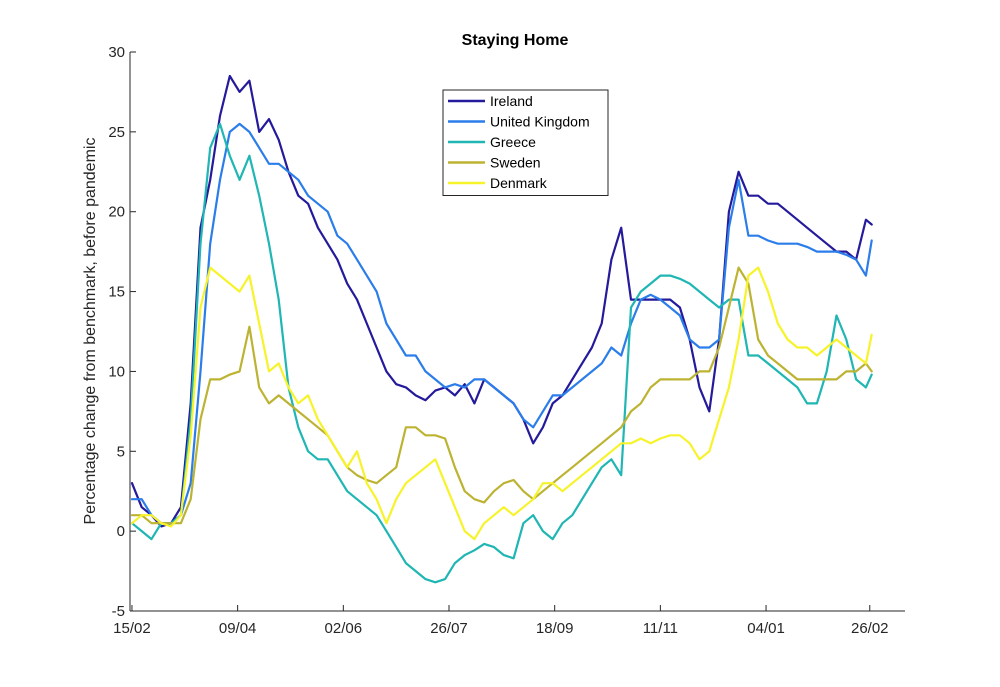  I want to click on y-tick-label: 5, so click(121, 451).